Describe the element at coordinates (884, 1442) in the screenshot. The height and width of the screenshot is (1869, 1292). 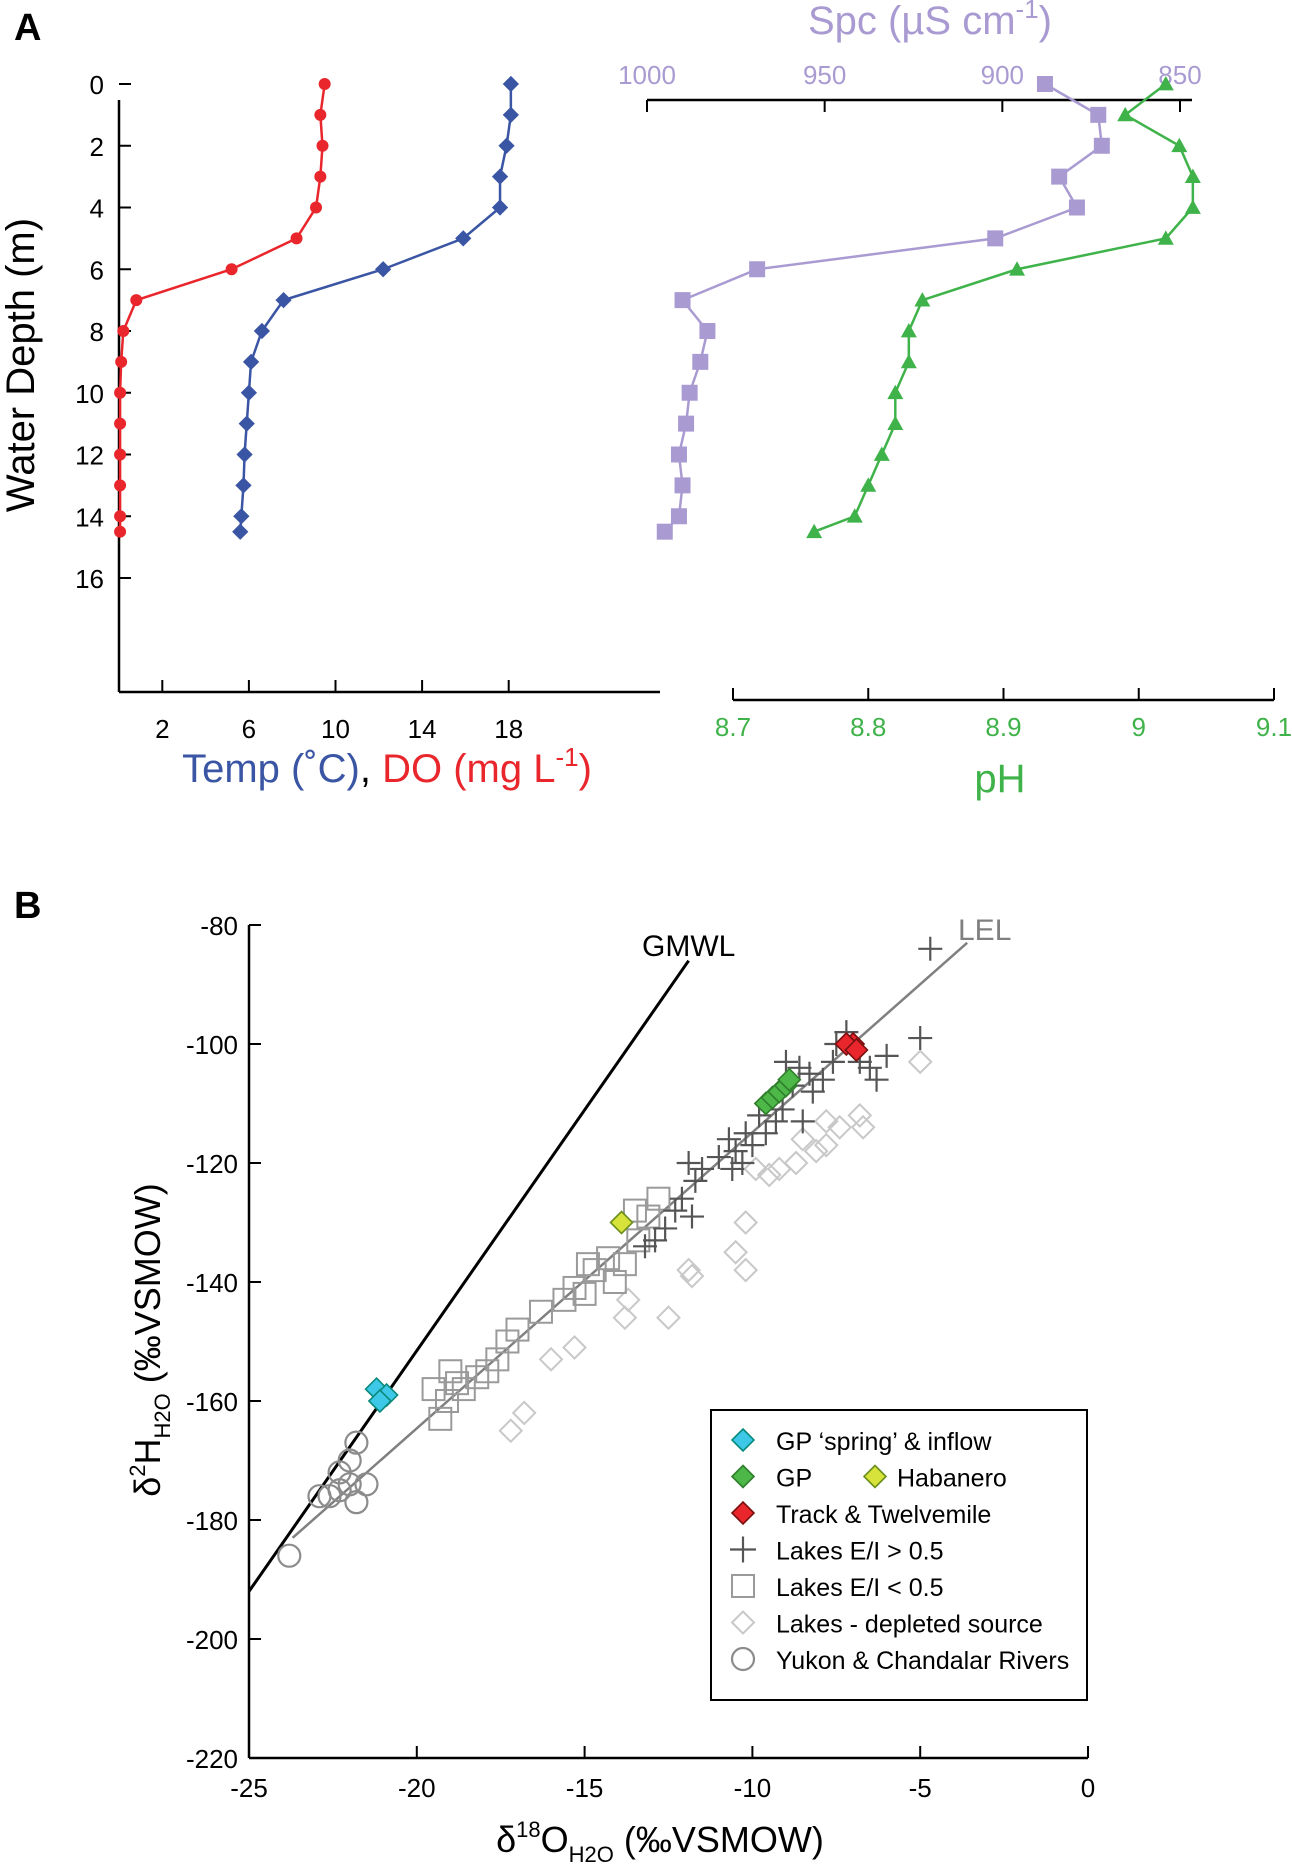
I see `legend-gp-spring-inflow-label: GP ‘spring’ & inflow` at that location.